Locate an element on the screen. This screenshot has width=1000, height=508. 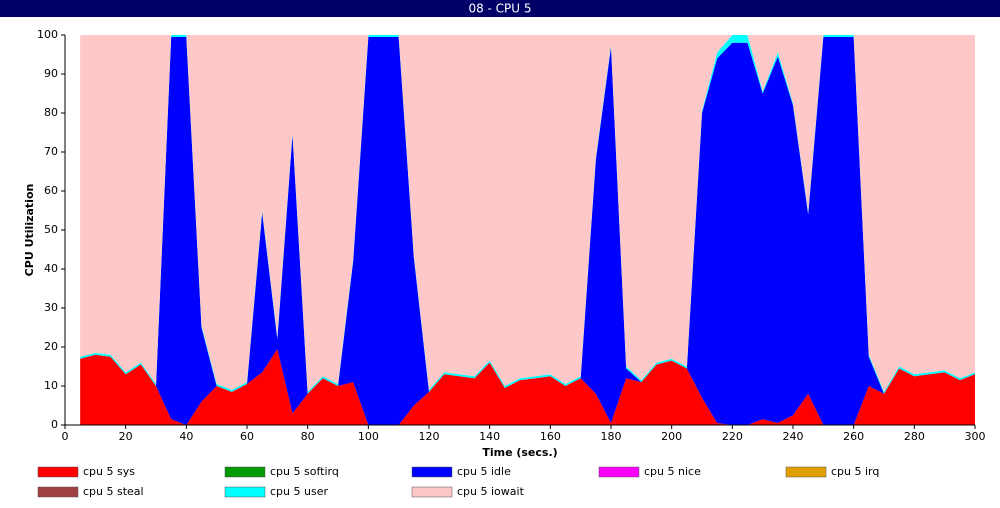
y-tick-label: 10 is located at coordinates (51, 385).